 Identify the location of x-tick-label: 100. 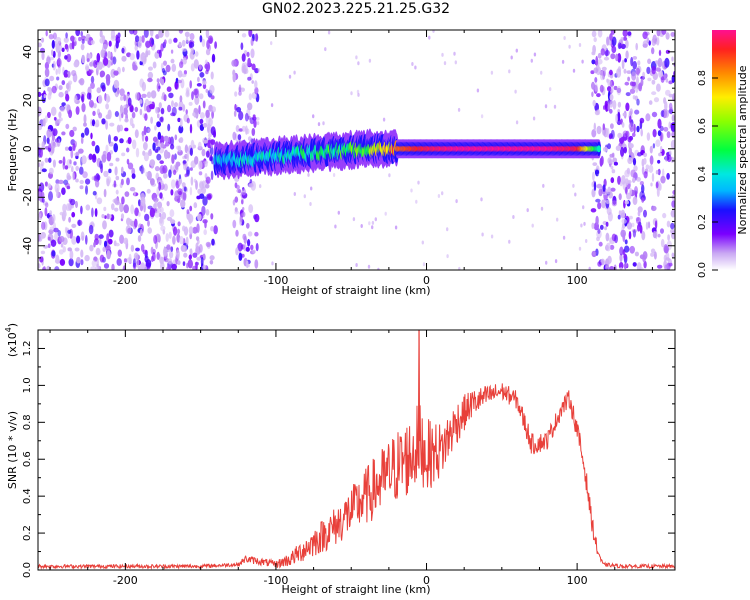
(577, 580).